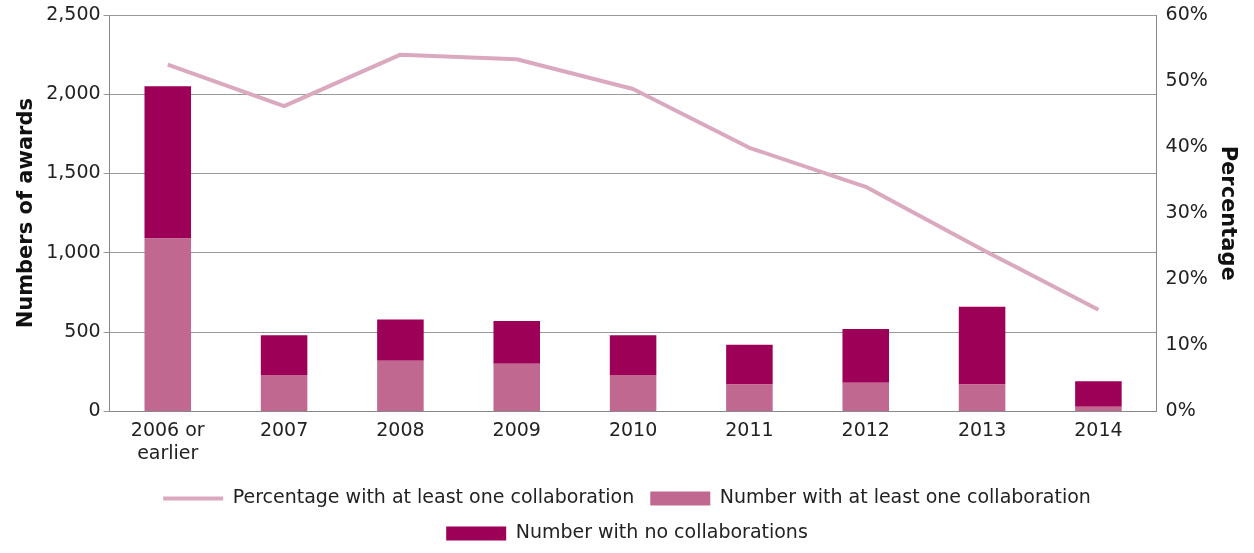 Image resolution: width=1254 pixels, height=553 pixels. What do you see at coordinates (1186, 343) in the screenshot?
I see `y2-tick-label: 10%` at bounding box center [1186, 343].